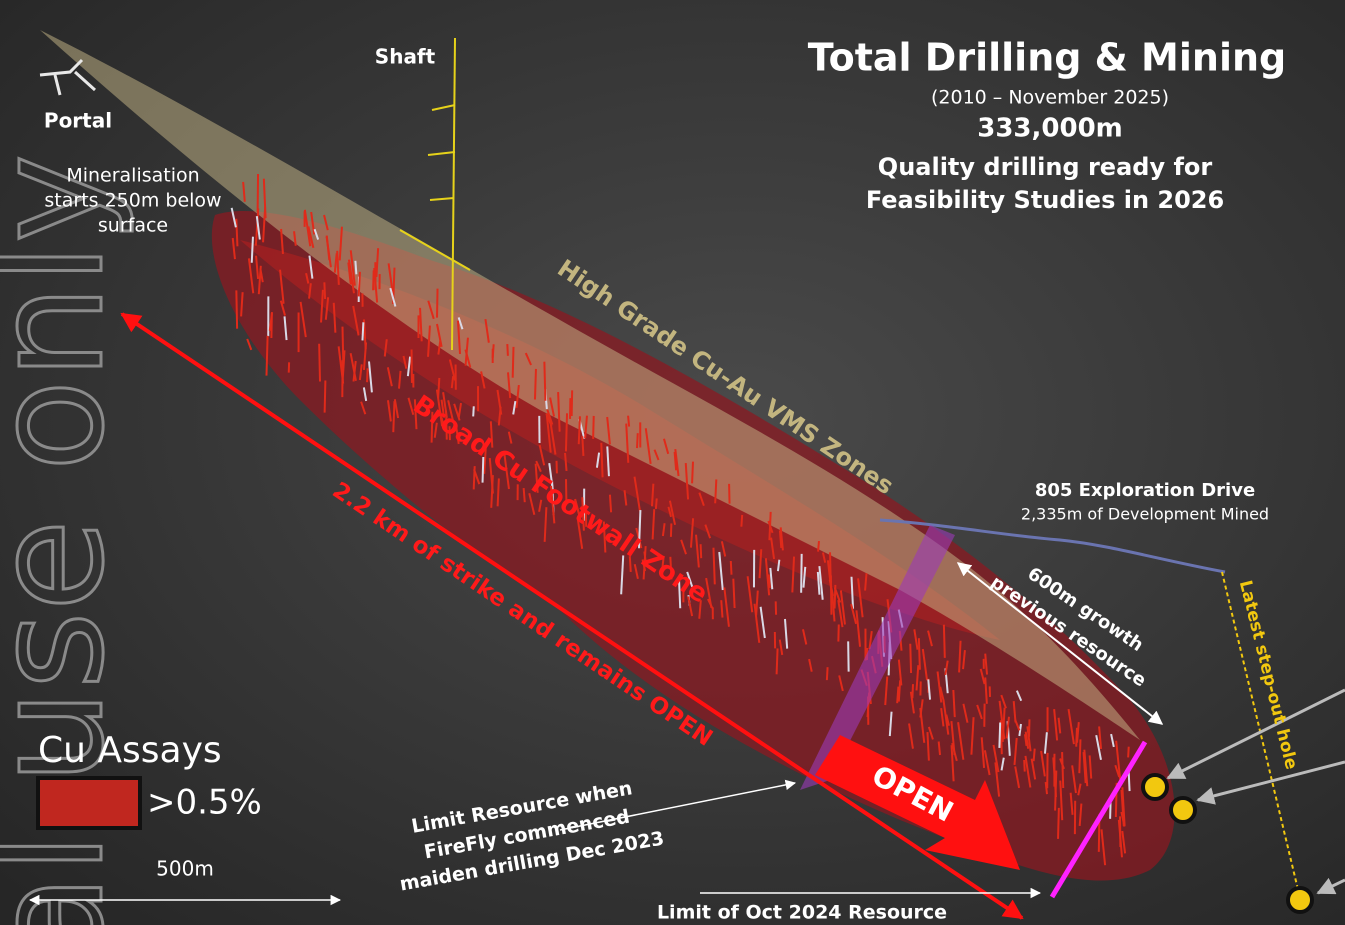 The width and height of the screenshot is (1345, 925). I want to click on scale-label: 500m, so click(185, 869).